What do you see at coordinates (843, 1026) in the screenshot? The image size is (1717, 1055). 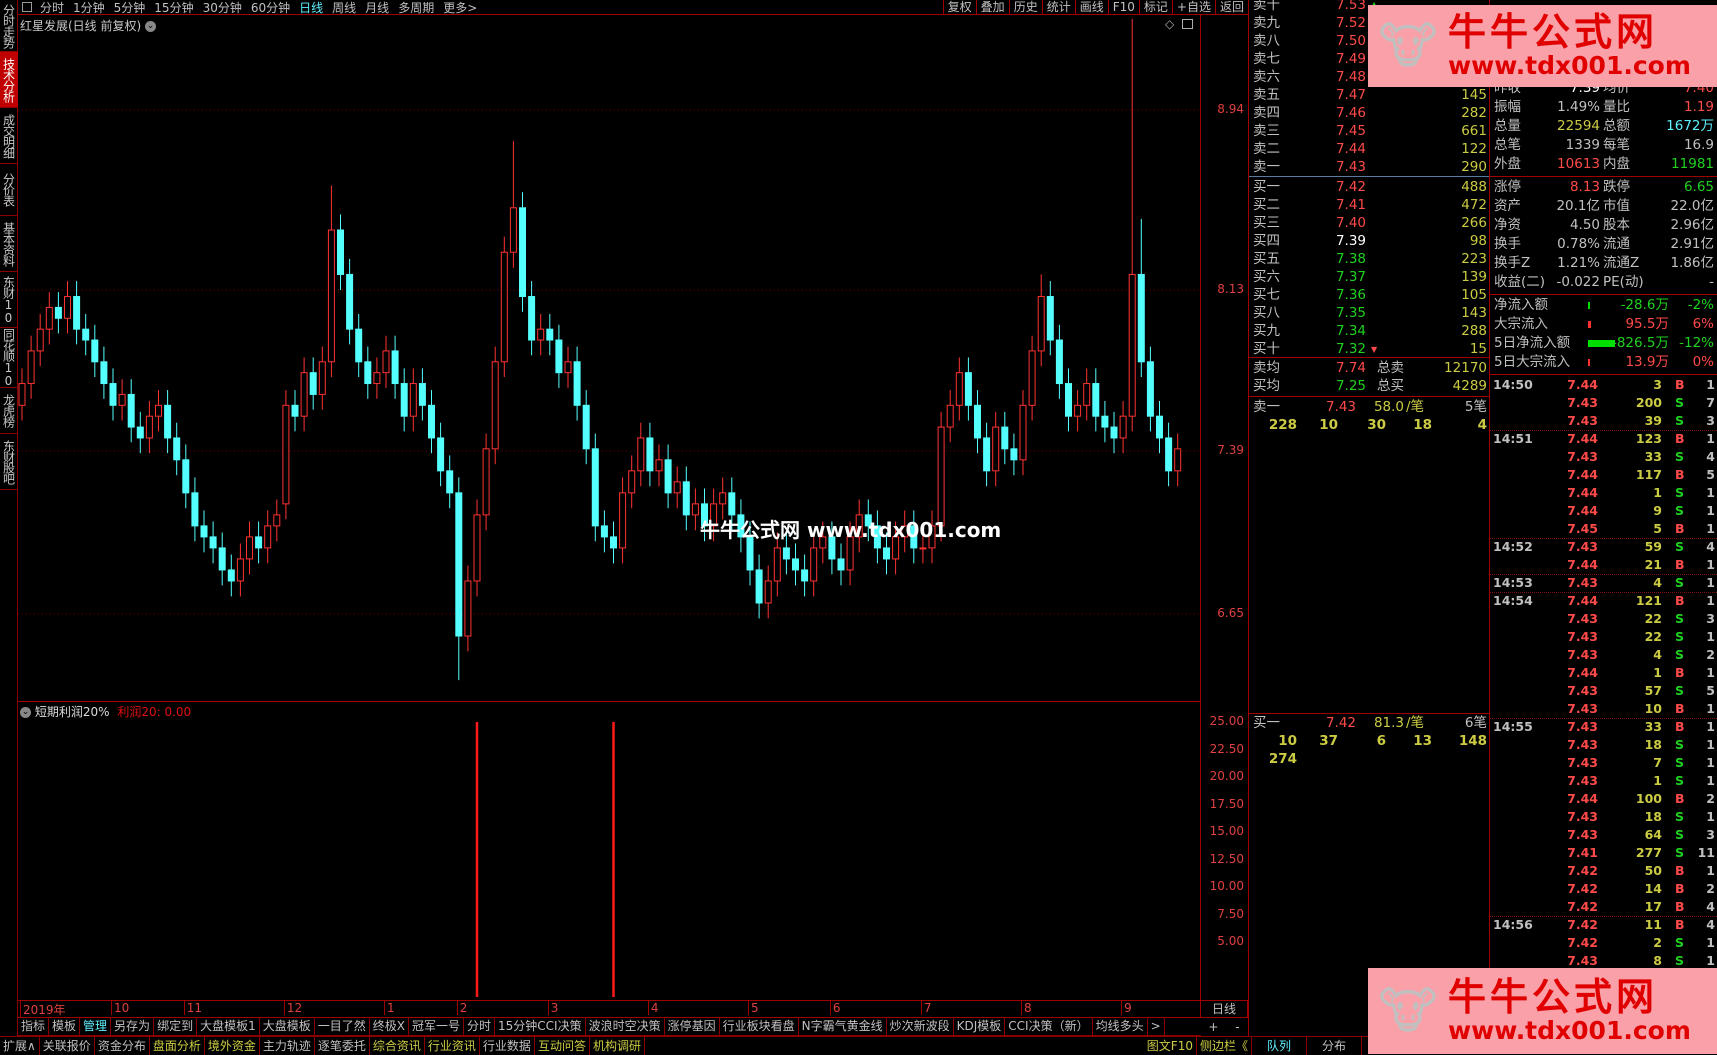 I see `template-button: N字霸气黄金线` at bounding box center [843, 1026].